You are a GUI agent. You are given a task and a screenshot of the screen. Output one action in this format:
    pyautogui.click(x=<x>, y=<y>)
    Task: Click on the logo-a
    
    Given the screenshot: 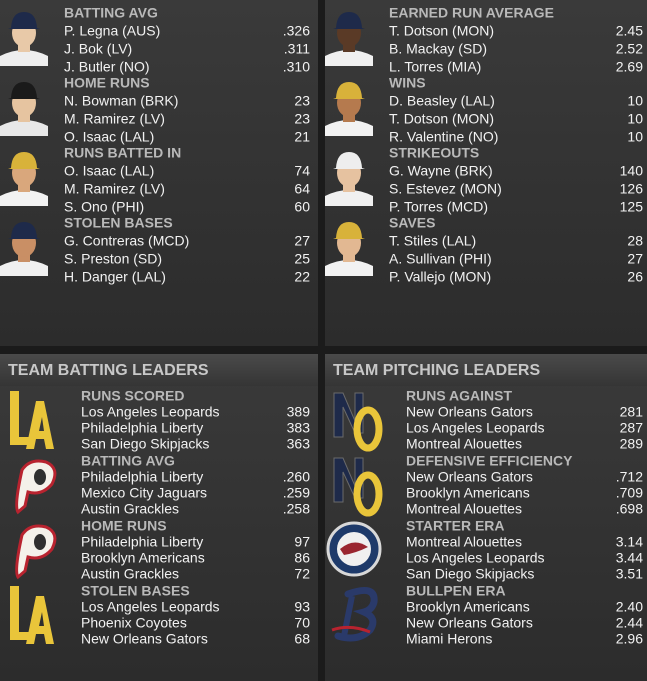 What is the action you would take?
    pyautogui.click(x=40, y=425)
    